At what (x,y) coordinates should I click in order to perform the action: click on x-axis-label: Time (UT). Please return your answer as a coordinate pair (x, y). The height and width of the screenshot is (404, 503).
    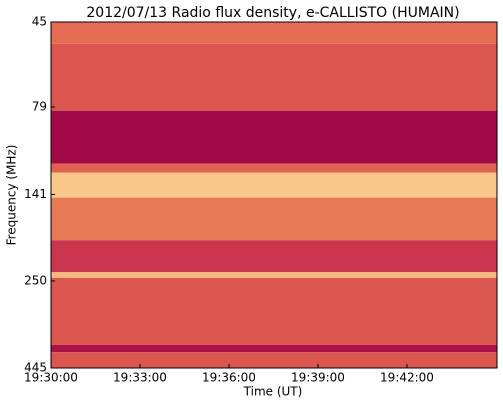
    Looking at the image, I should click on (273, 392).